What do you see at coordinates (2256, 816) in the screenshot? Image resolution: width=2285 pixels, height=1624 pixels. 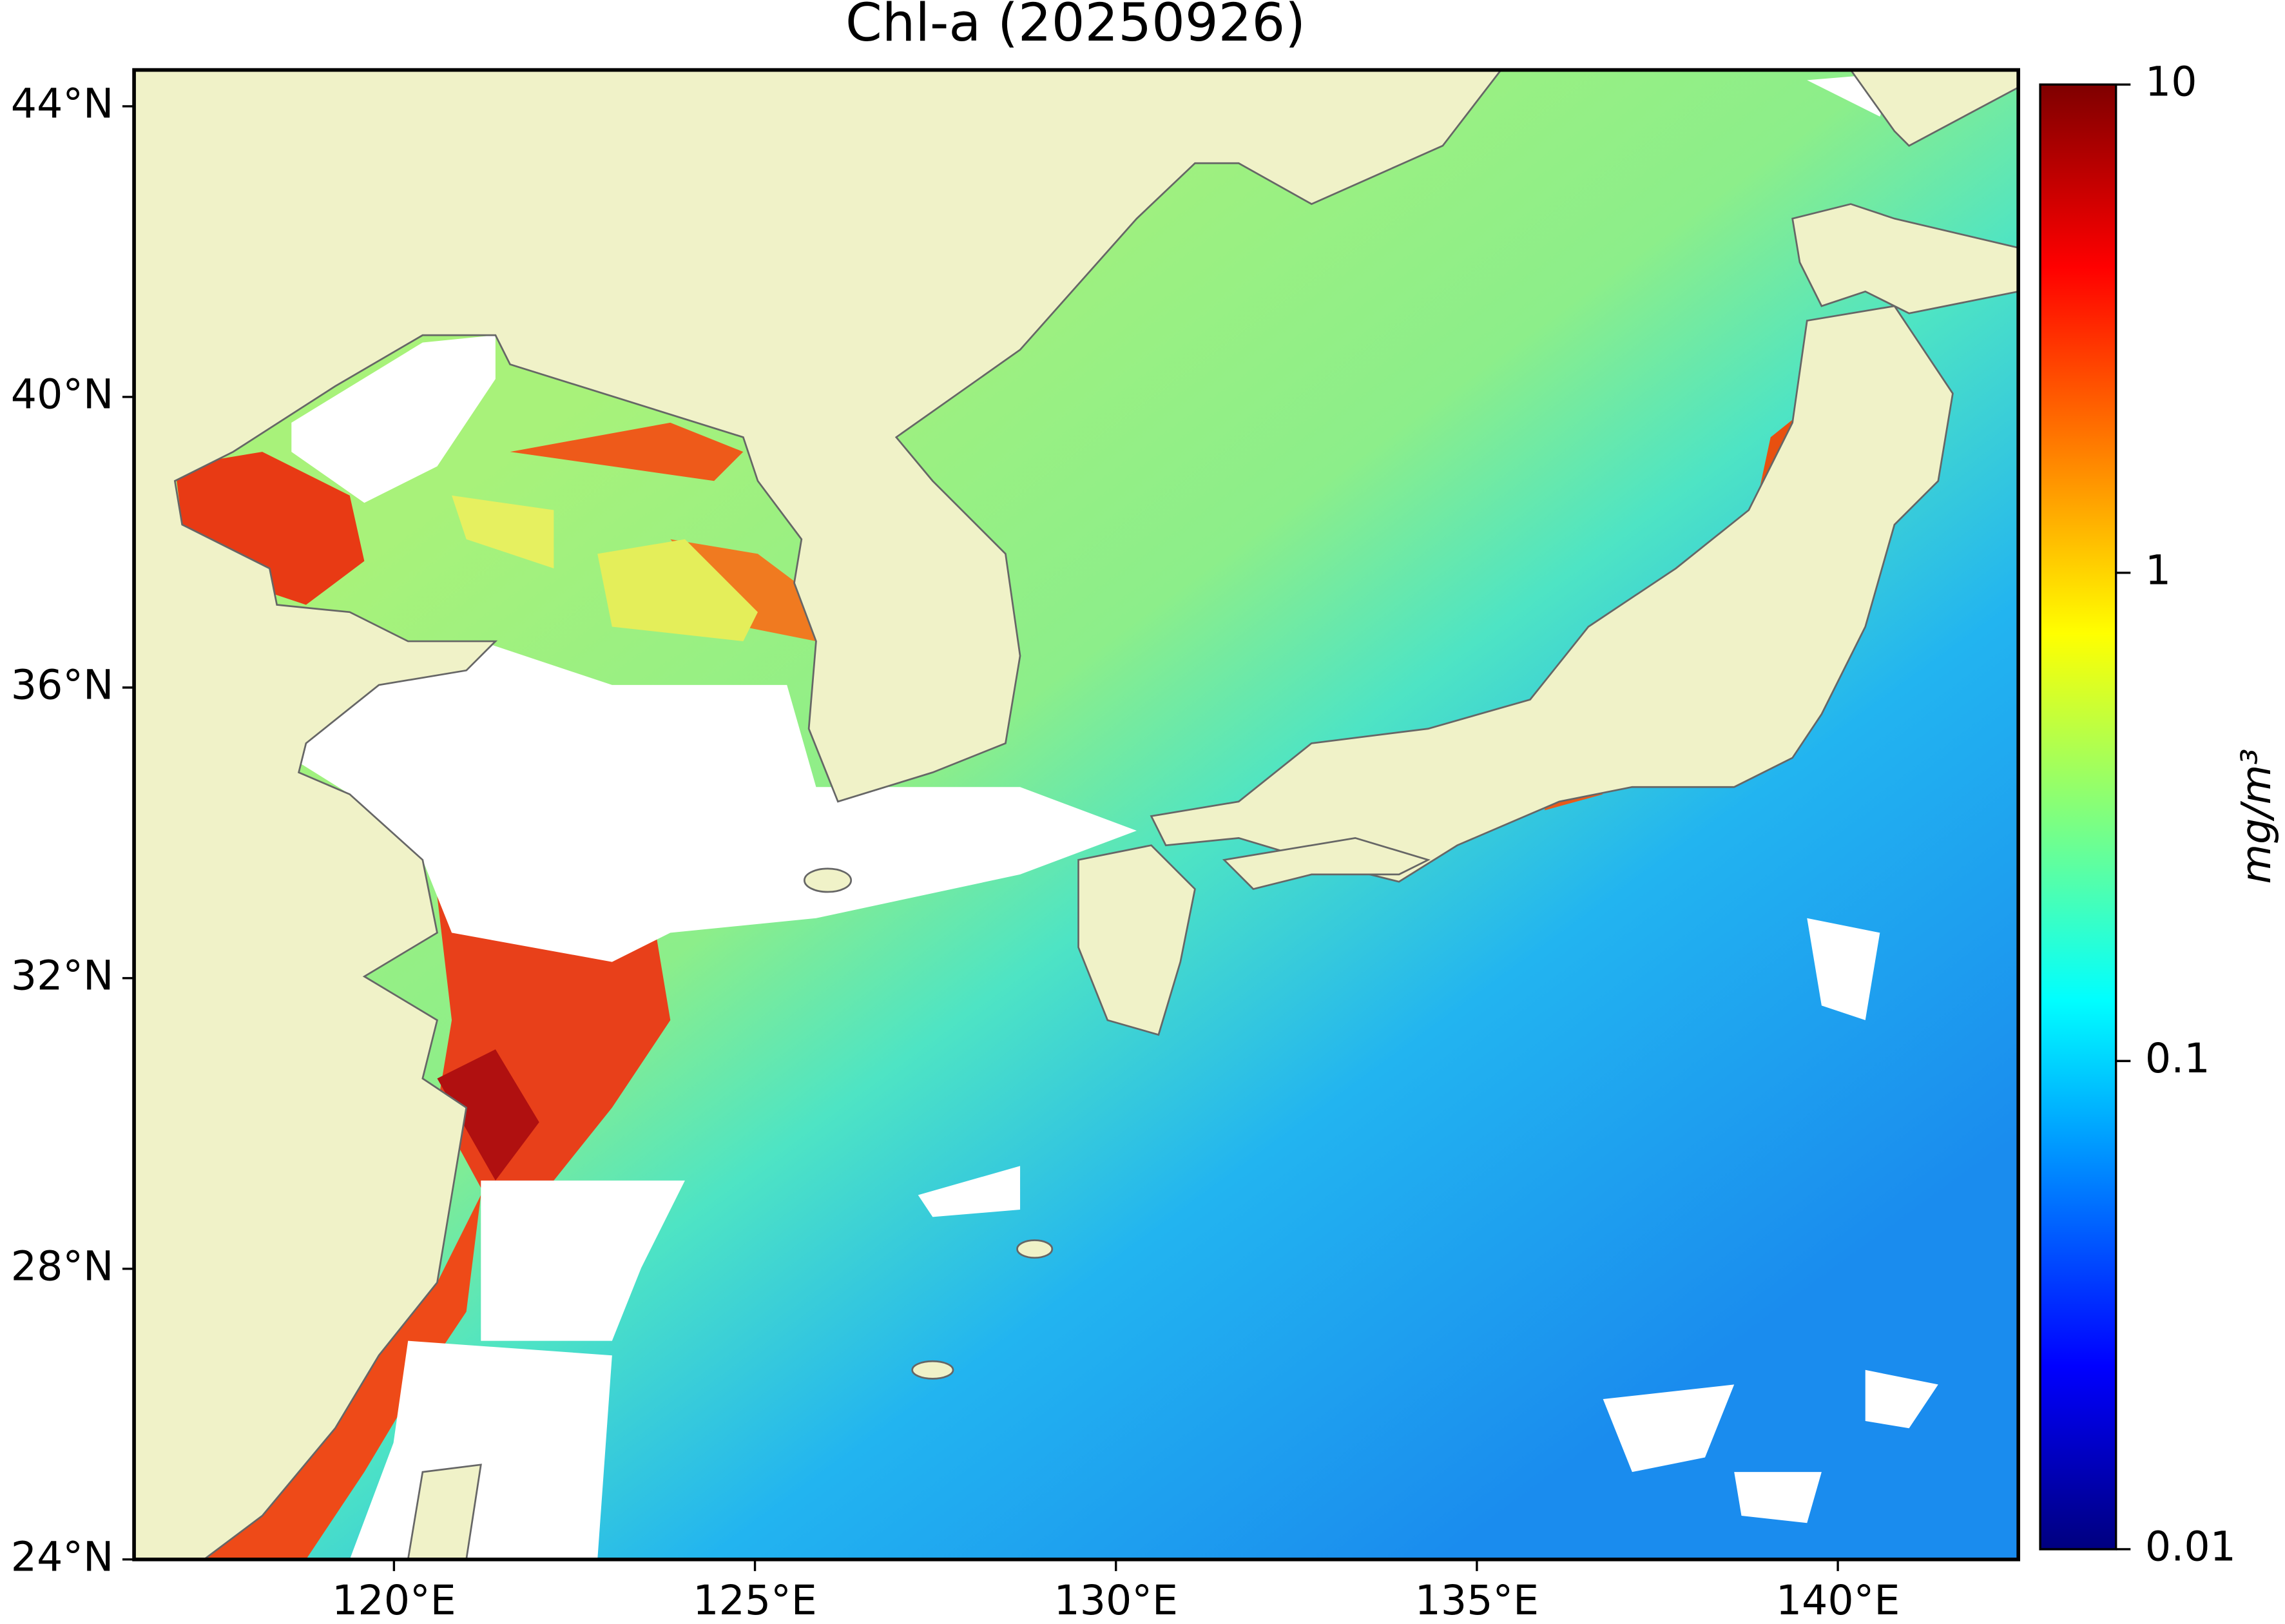 I see `colorbar-label: mg/m³` at bounding box center [2256, 816].